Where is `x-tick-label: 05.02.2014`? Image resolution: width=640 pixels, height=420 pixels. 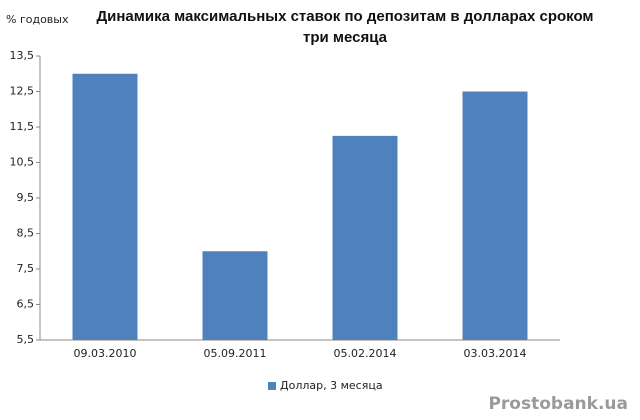 x-tick-label: 05.02.2014 is located at coordinates (365, 353).